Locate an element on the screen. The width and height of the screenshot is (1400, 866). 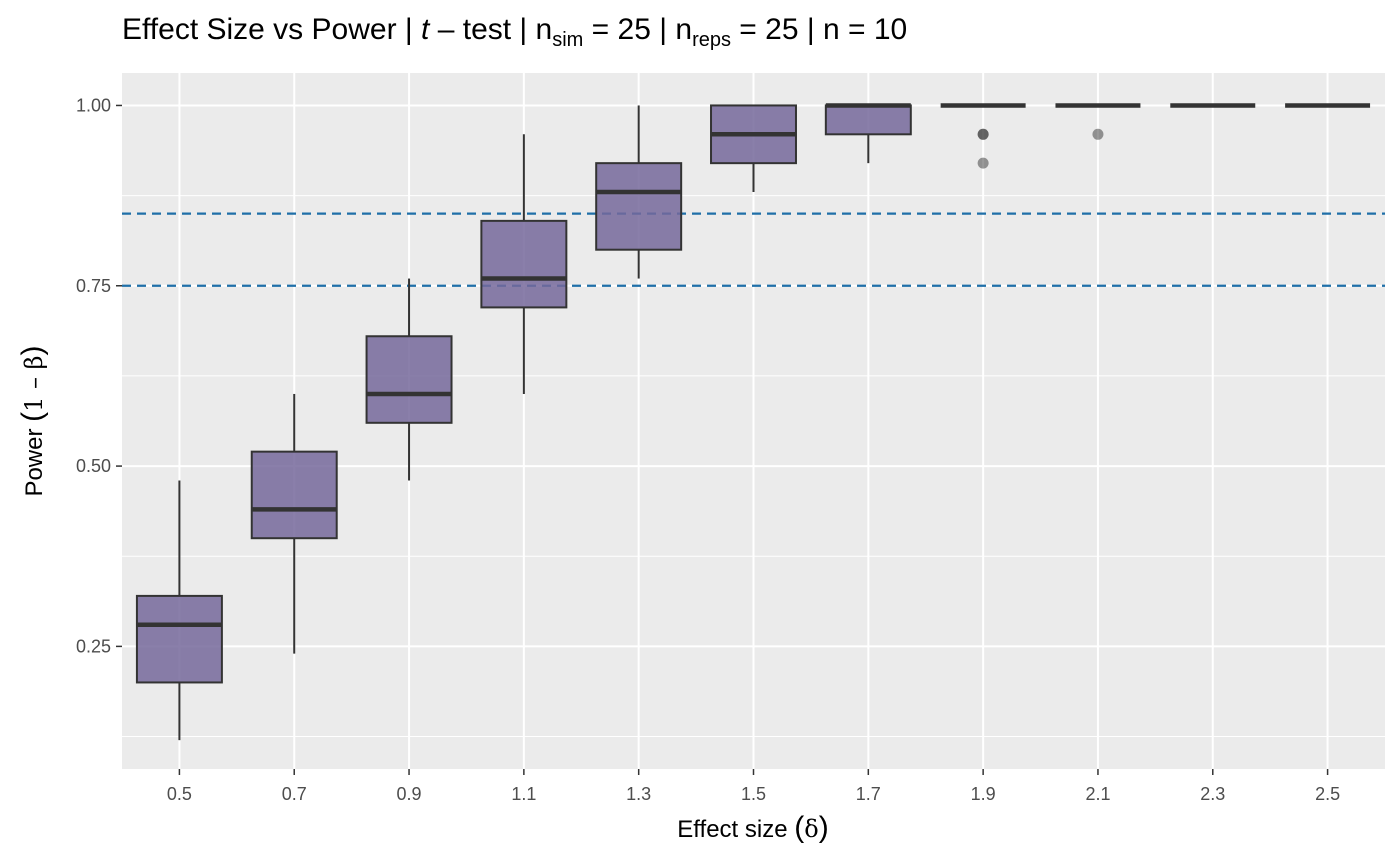
title-prefix: Effect Size vs Power | is located at coordinates (271, 29).